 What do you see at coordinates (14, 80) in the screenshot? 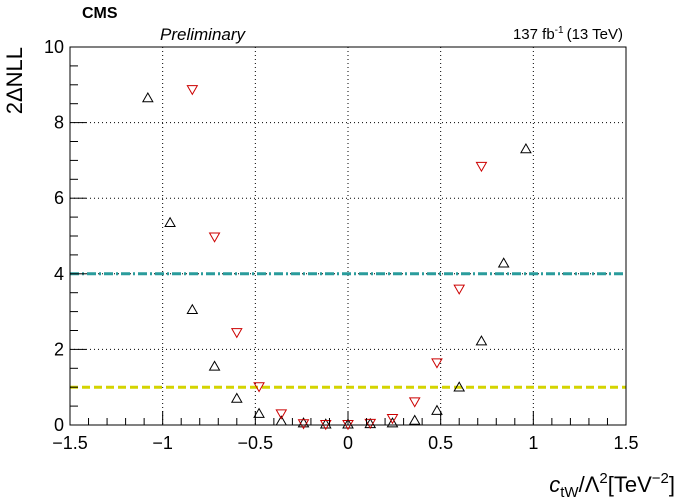
I see `y-axis-title: 2ΔNLL` at bounding box center [14, 80].